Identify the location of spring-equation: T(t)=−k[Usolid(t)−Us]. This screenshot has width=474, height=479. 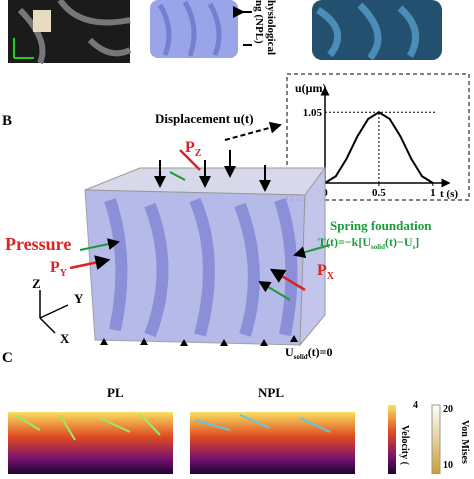
(368, 243).